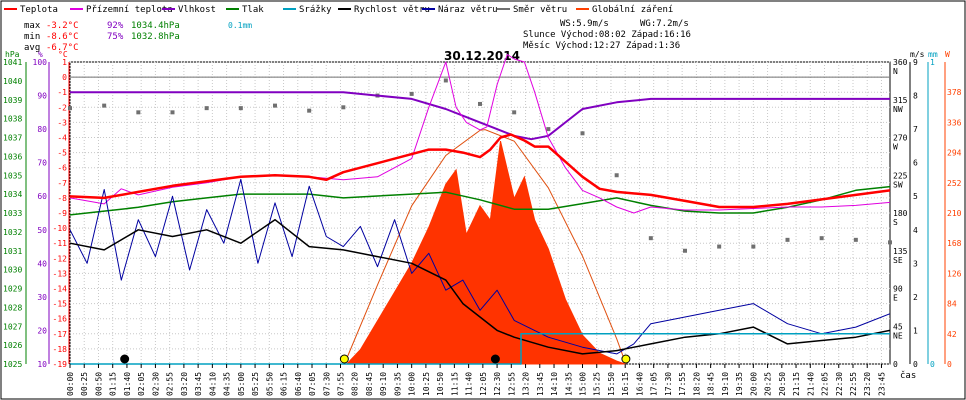  I want to click on radiation-tick-label: 210, so click(954, 213).